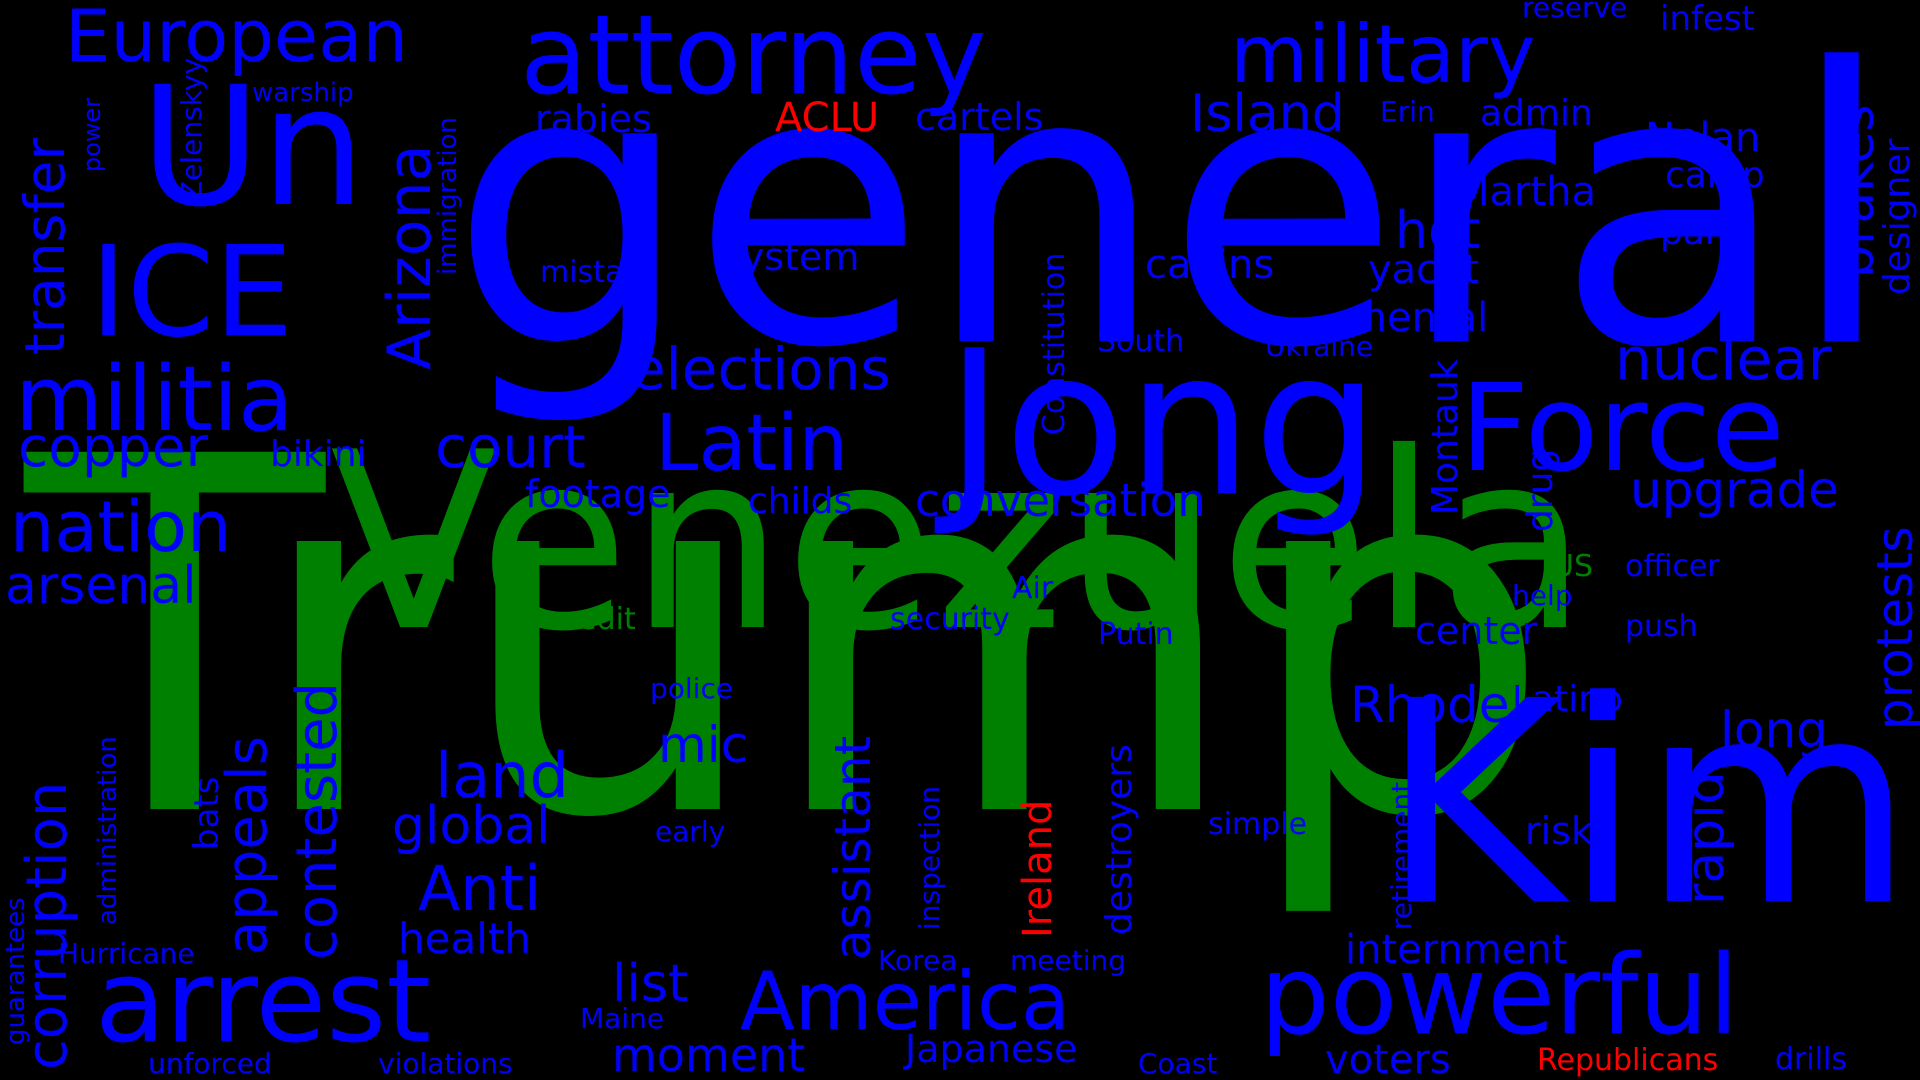 This screenshot has height=1080, width=1920. I want to click on word-meeting: meeting, so click(1068, 960).